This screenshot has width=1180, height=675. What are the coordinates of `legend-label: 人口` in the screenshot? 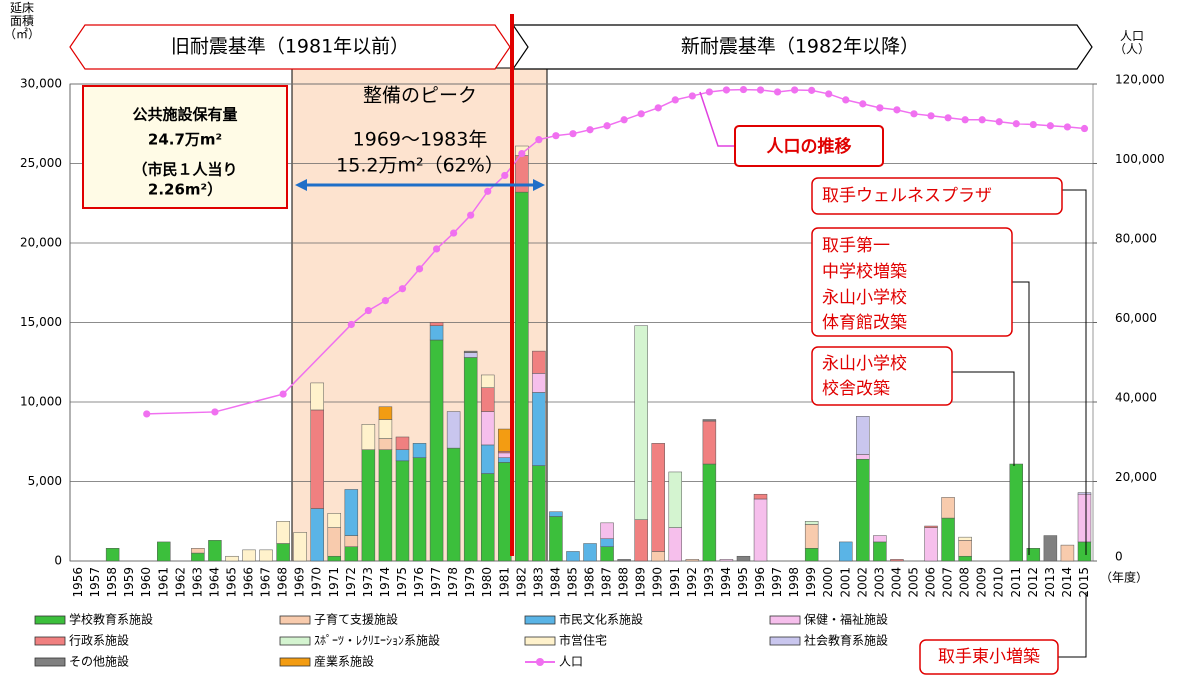 It's located at (571, 662).